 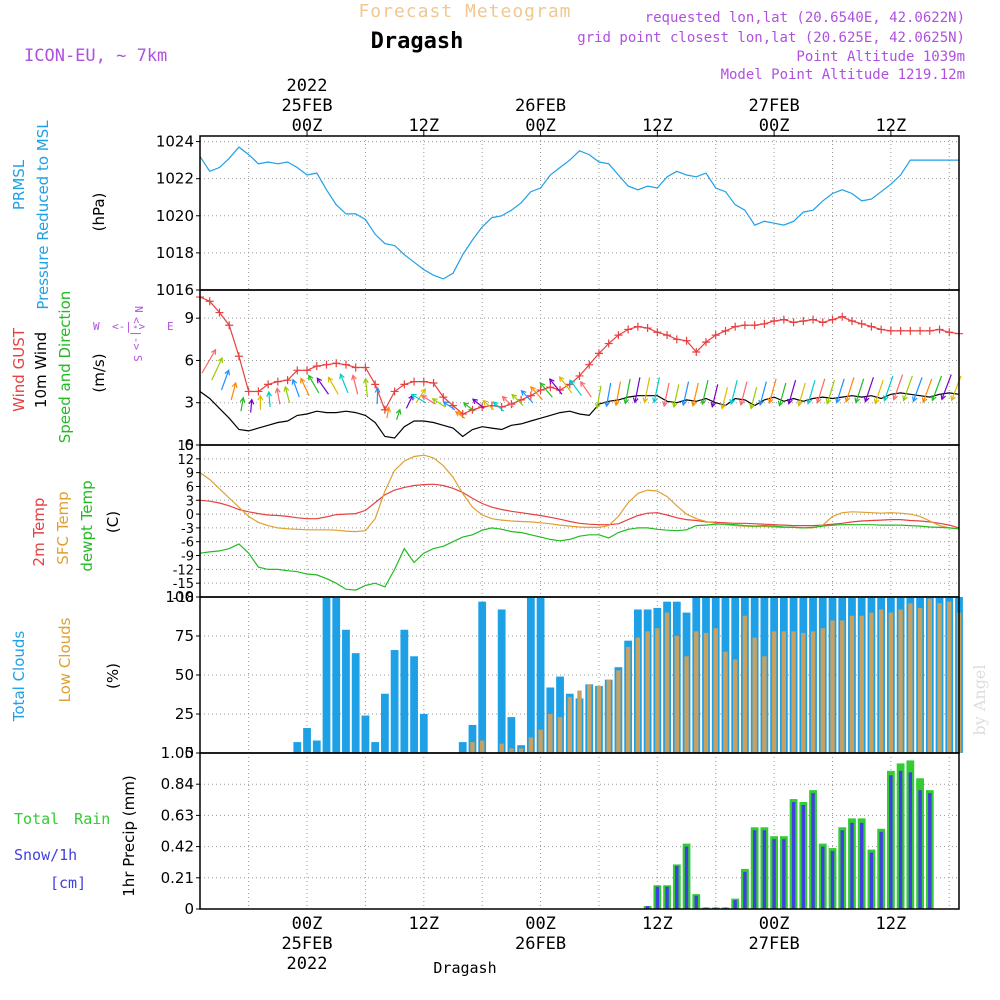 I want to click on point-altitude: Point Altitude 1039m, so click(x=880, y=57).